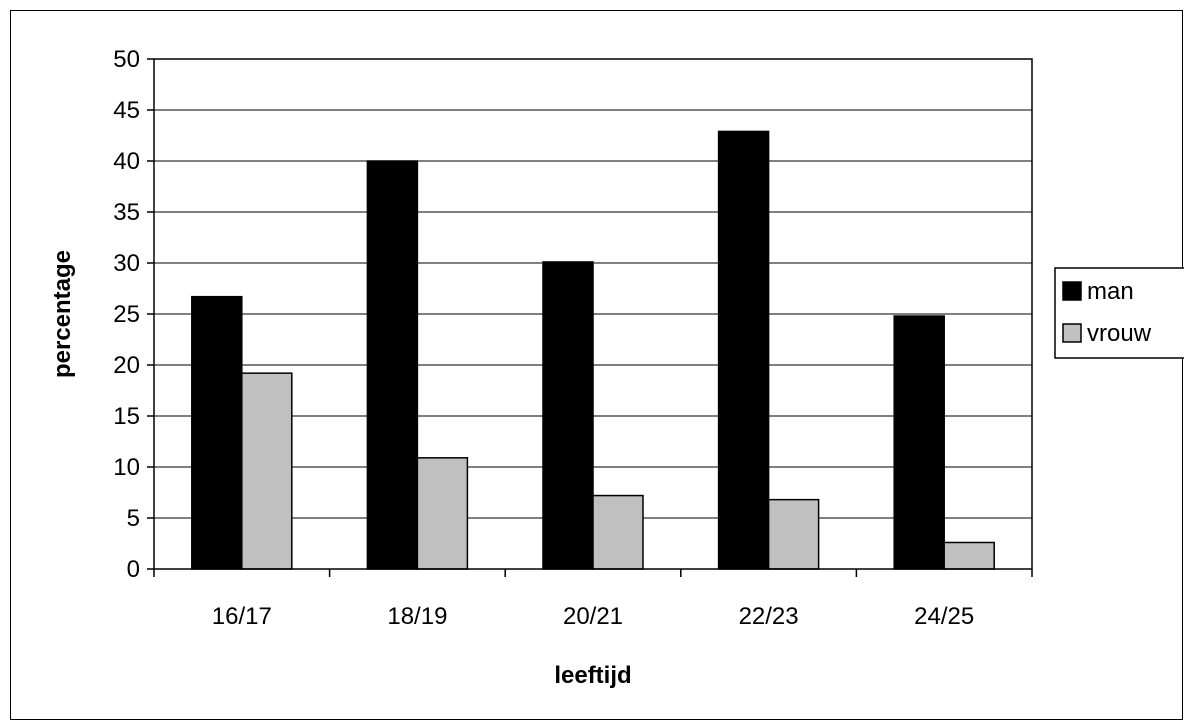 Image resolution: width=1184 pixels, height=720 pixels. I want to click on y-tick-label: 30, so click(126, 263).